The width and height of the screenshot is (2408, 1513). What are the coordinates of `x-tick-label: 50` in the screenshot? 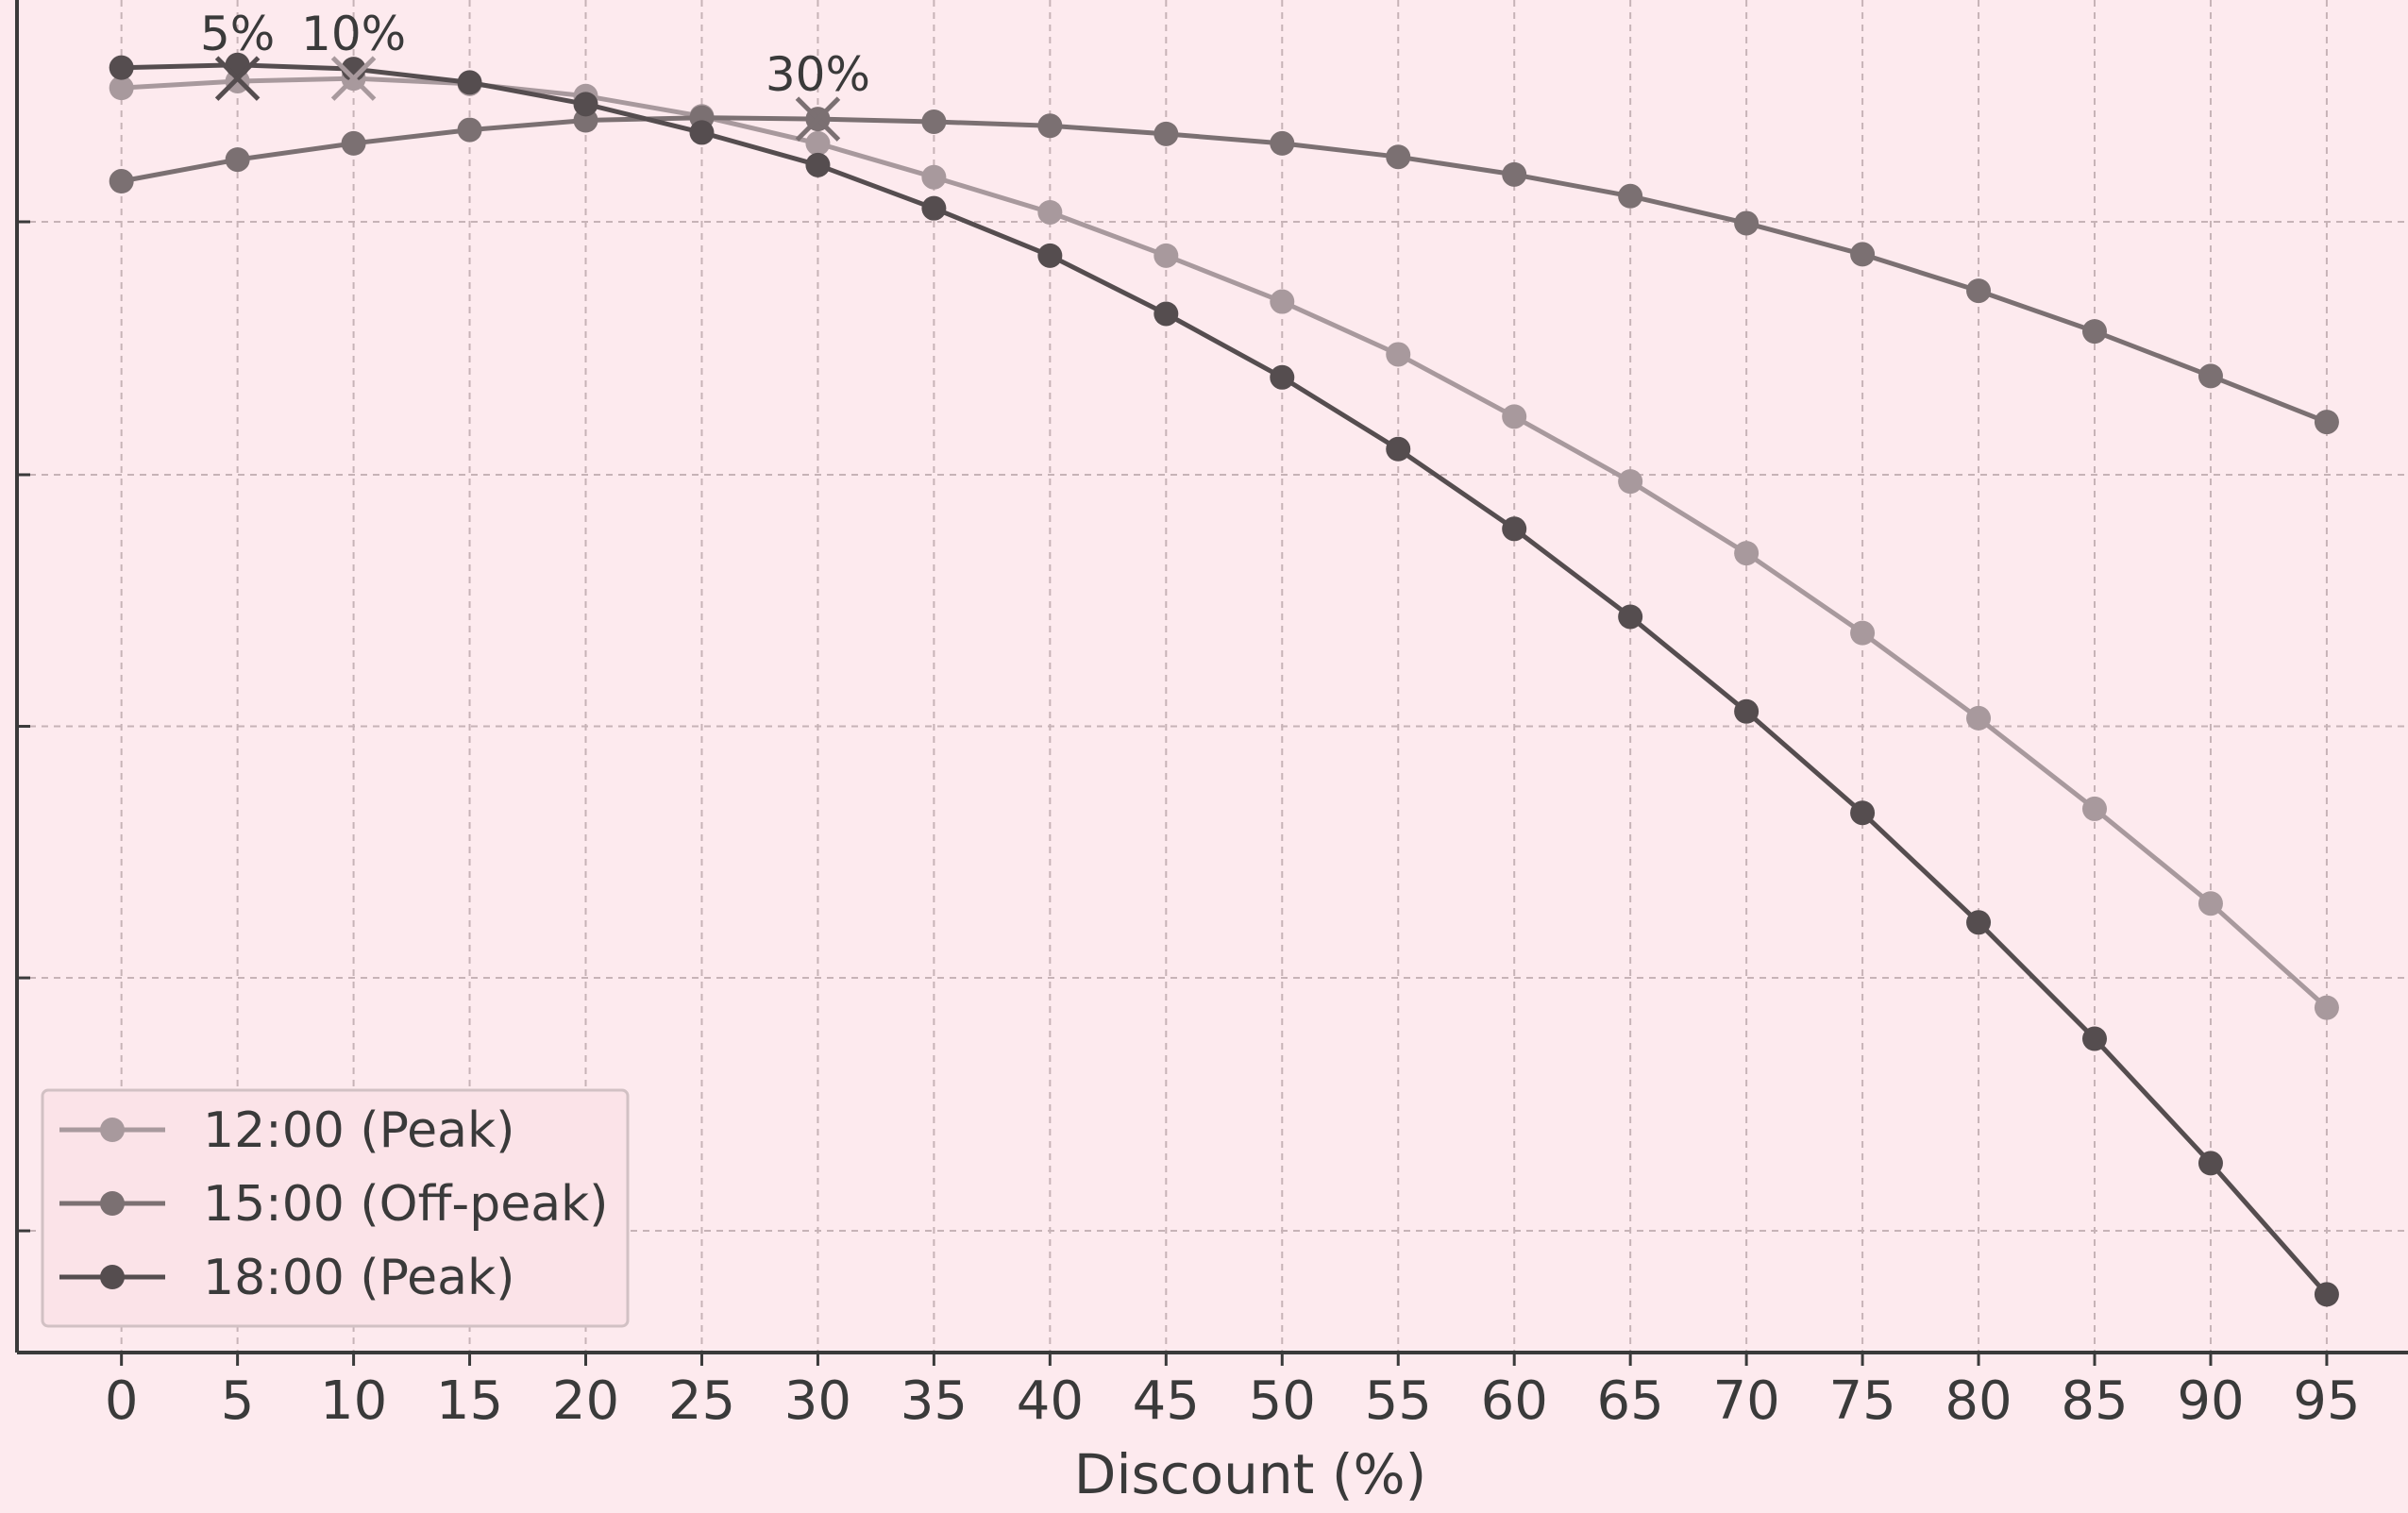 It's located at (1282, 1401).